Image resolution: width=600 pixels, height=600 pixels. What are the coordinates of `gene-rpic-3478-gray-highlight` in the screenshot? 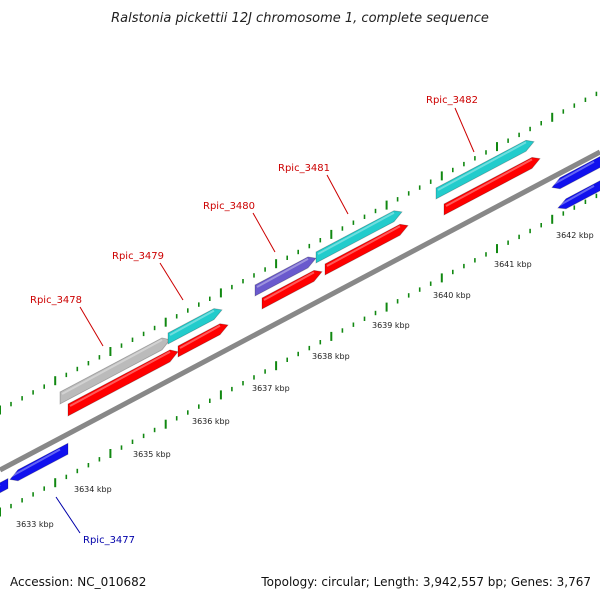 It's located at (112, 367).